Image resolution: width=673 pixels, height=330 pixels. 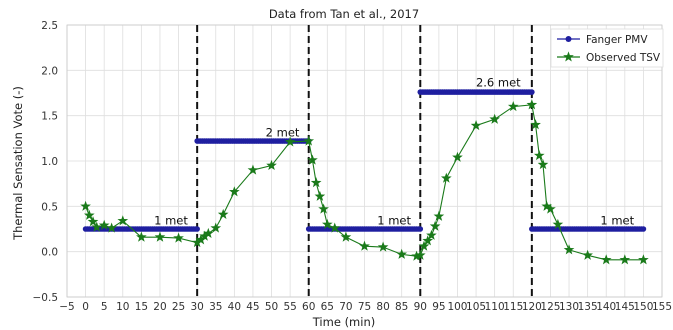 I want to click on x-tick-label: 125, so click(x=550, y=307).